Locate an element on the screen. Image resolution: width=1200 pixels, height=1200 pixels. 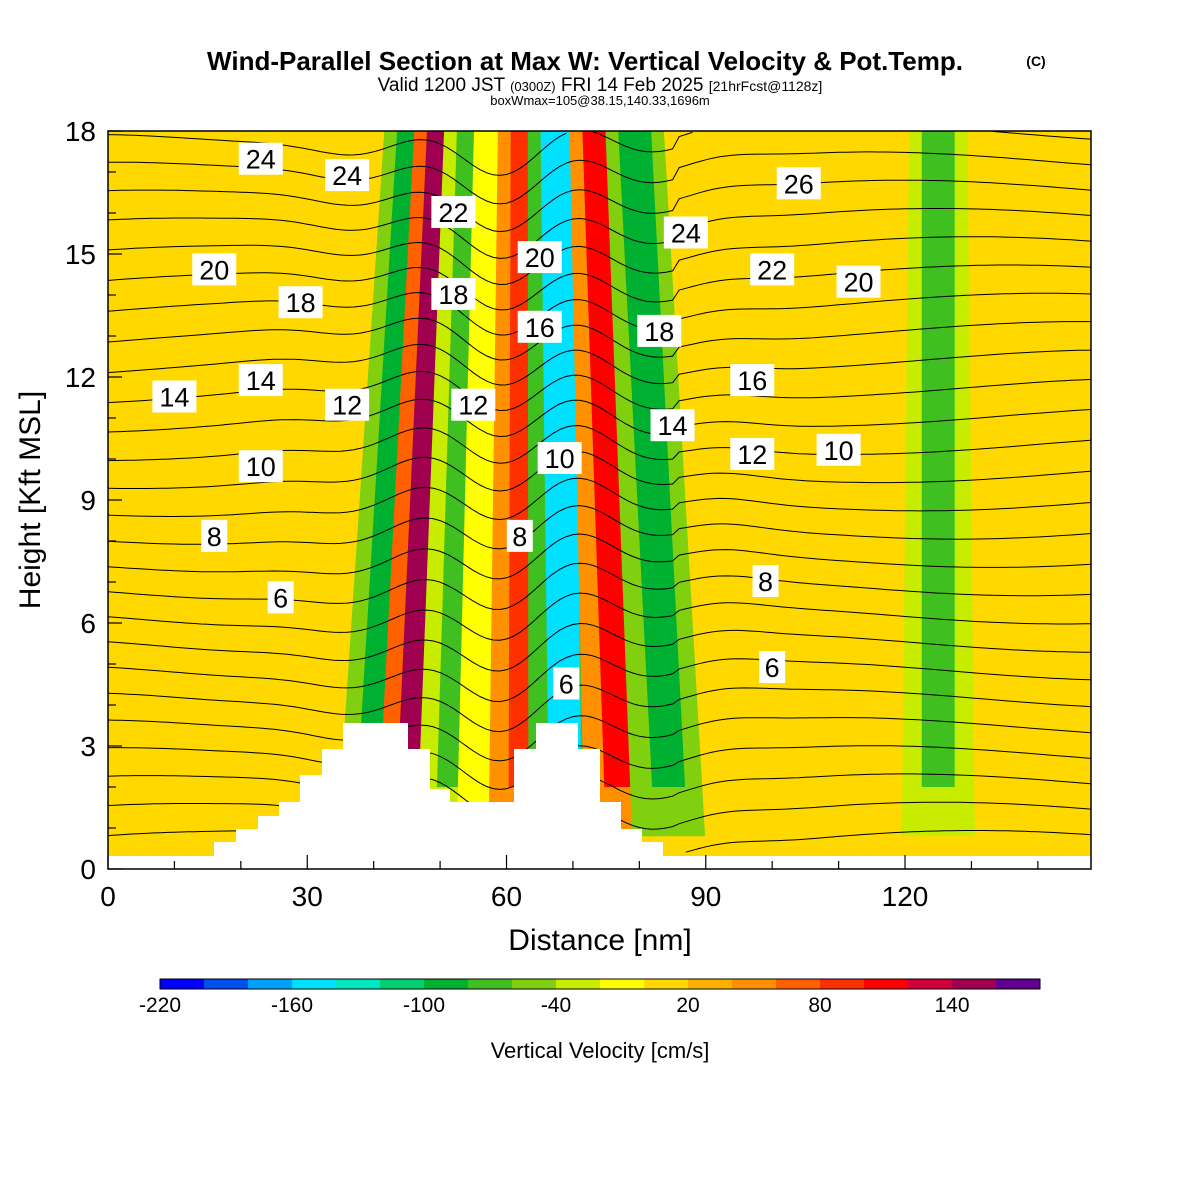
y-tick-label: 0 is located at coordinates (88, 869).